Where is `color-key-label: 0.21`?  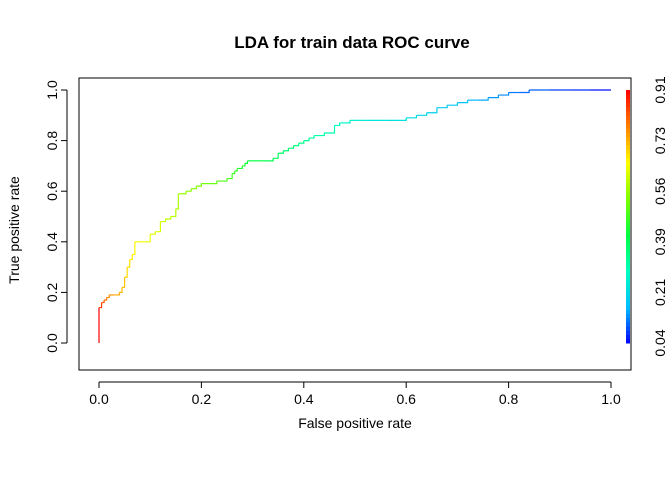
color-key-label: 0.21 is located at coordinates (660, 292).